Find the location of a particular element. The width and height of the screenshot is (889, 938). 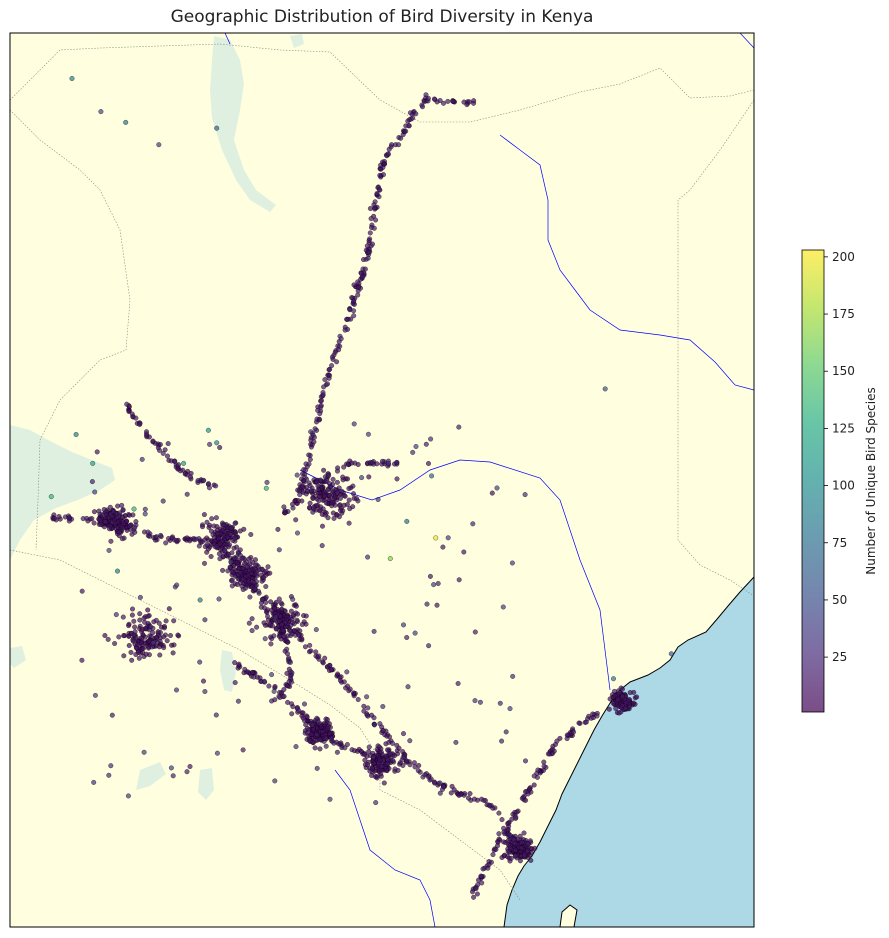

colorbar-tick-label: 125 is located at coordinates (843, 428).